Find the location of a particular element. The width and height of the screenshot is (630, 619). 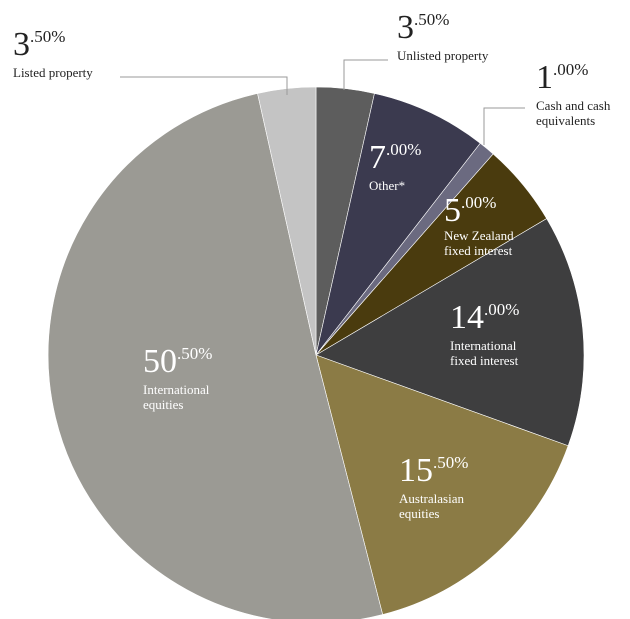

category-label-unlisted-property: Unlisted property is located at coordinates (443, 55).